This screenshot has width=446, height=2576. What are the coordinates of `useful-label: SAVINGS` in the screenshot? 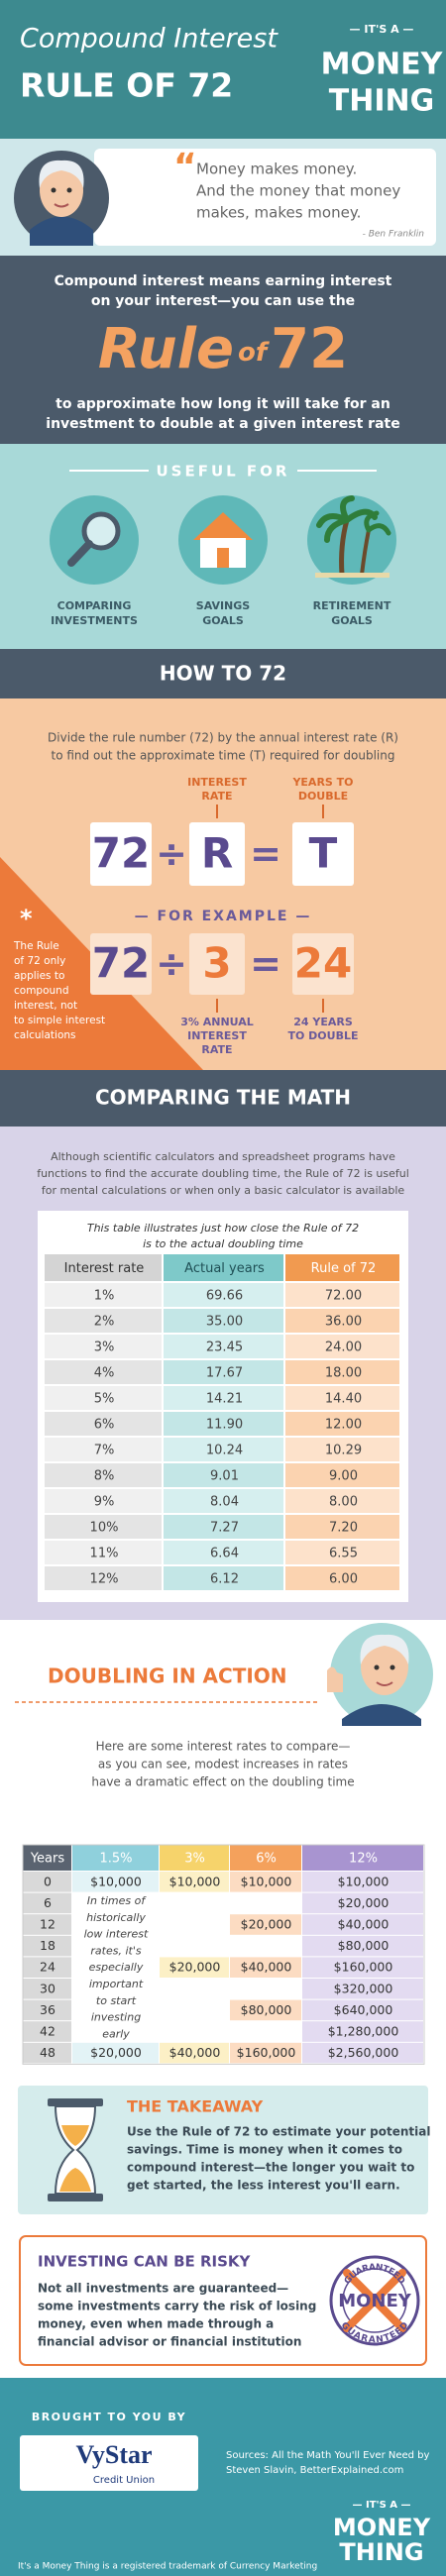 It's located at (223, 605).